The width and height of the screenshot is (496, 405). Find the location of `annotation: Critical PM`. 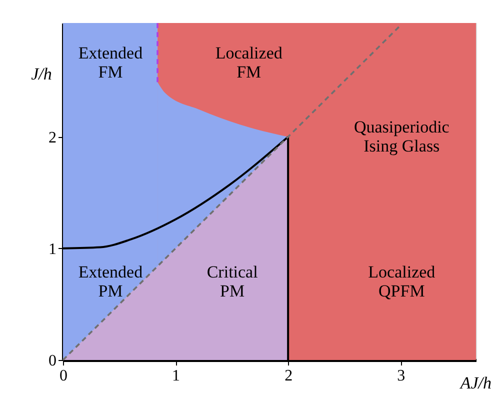

annotation: Critical PM is located at coordinates (232, 281).